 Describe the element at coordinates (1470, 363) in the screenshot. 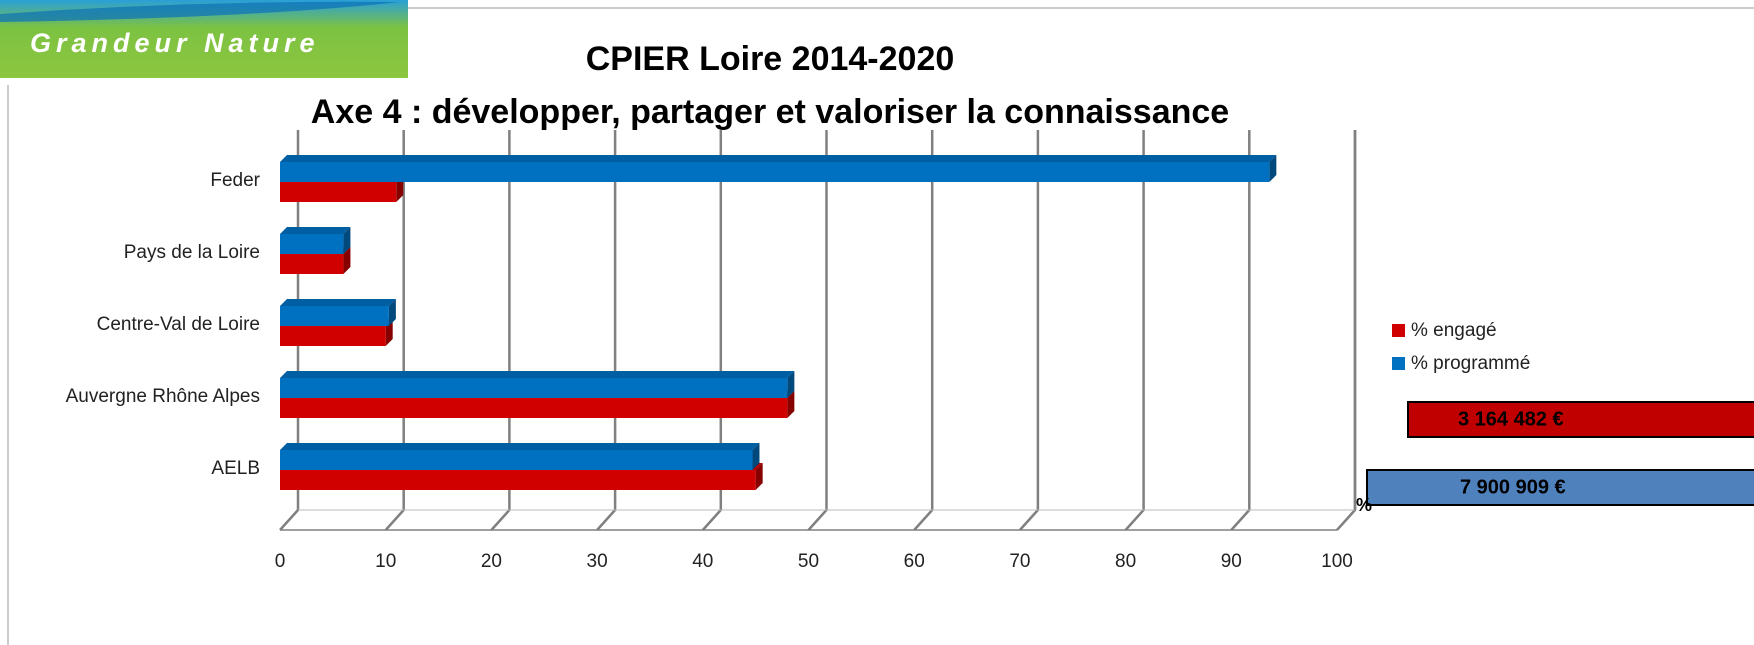

I see `legend-label: % programmé` at that location.